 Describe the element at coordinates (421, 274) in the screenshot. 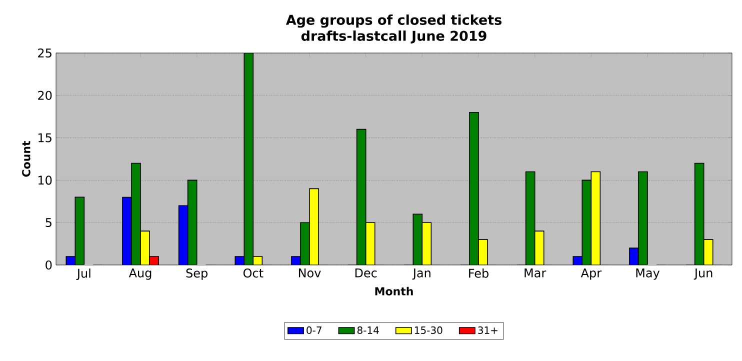

I see `x-tick-label: Jan` at that location.